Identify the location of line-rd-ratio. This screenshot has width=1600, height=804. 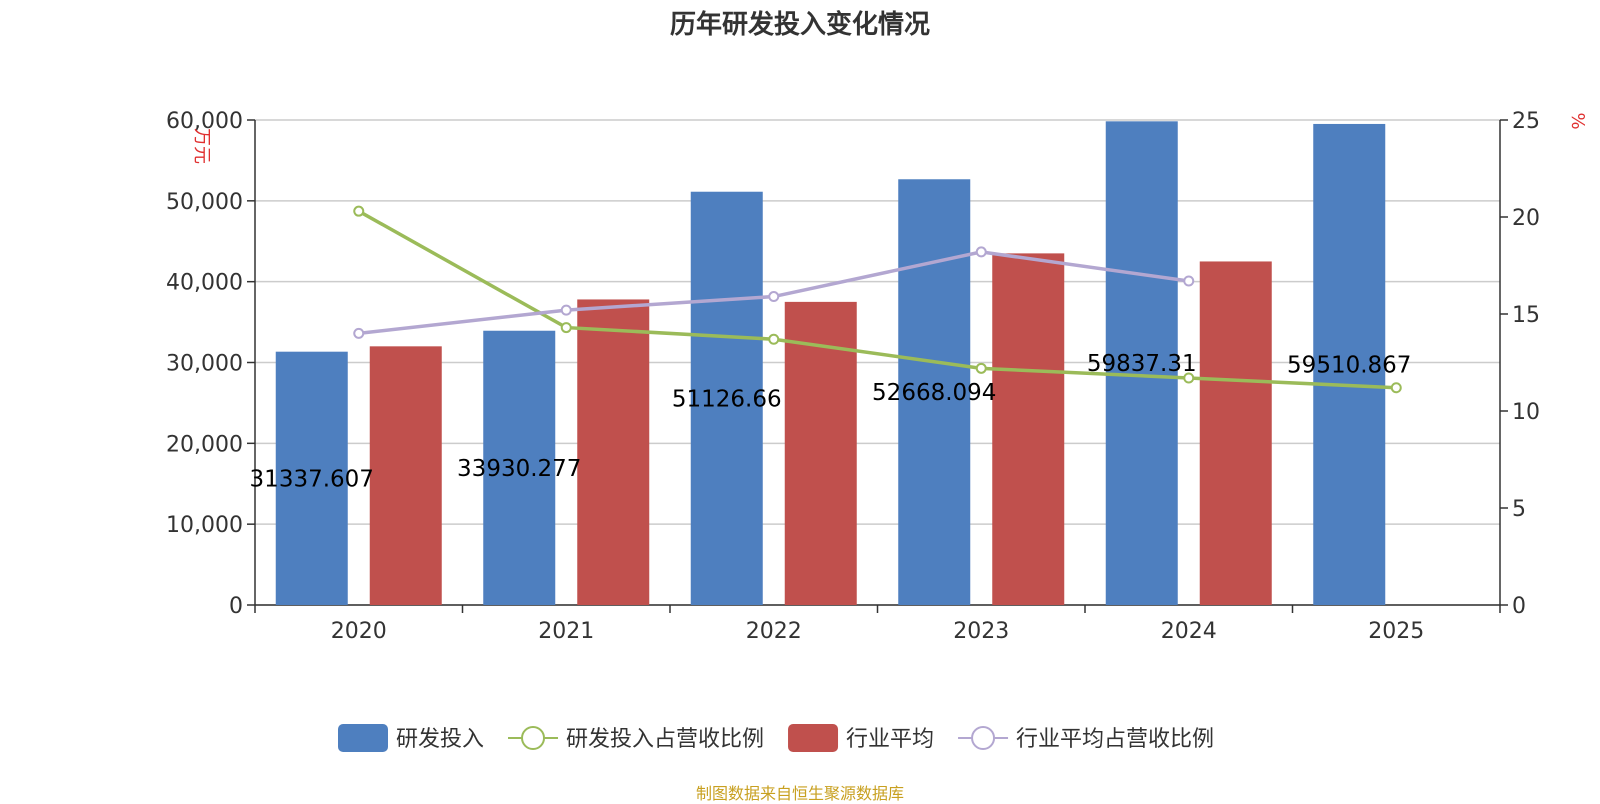
(877, 299).